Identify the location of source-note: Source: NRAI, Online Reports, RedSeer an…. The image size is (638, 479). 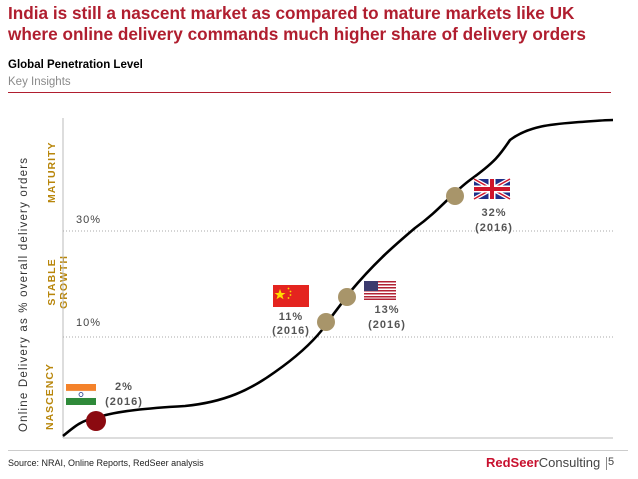
(106, 463).